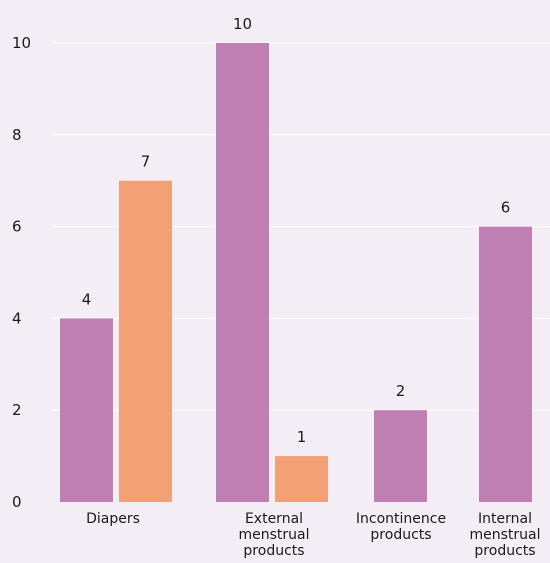 This screenshot has width=550, height=563. What do you see at coordinates (21, 43) in the screenshot?
I see `y-tick-label: 10` at bounding box center [21, 43].